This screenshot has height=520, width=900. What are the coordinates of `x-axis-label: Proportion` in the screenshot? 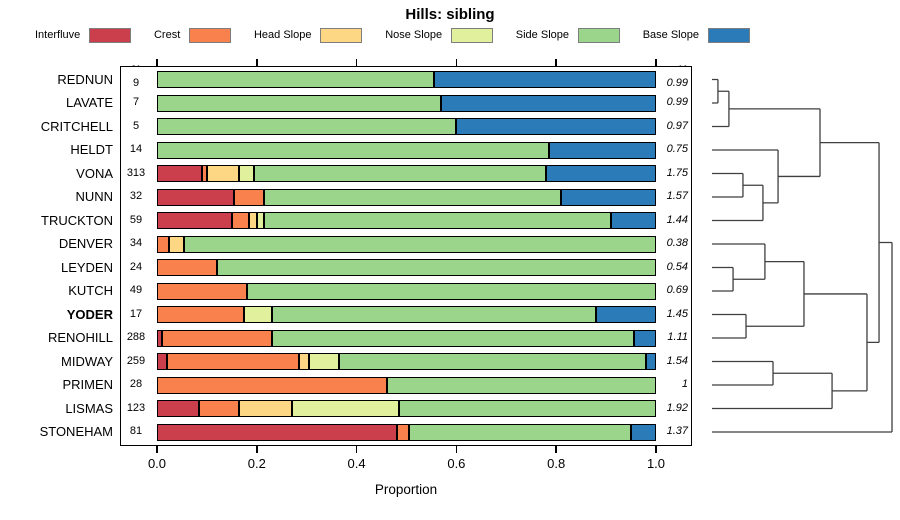 It's located at (406, 489).